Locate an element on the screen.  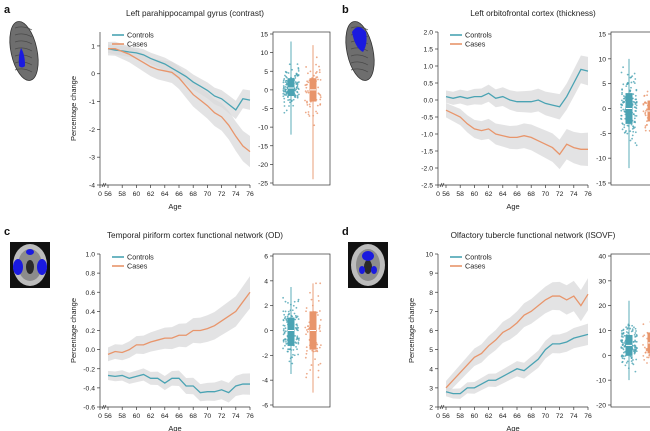
y-tick-label: -1 is located at coordinates (92, 102).